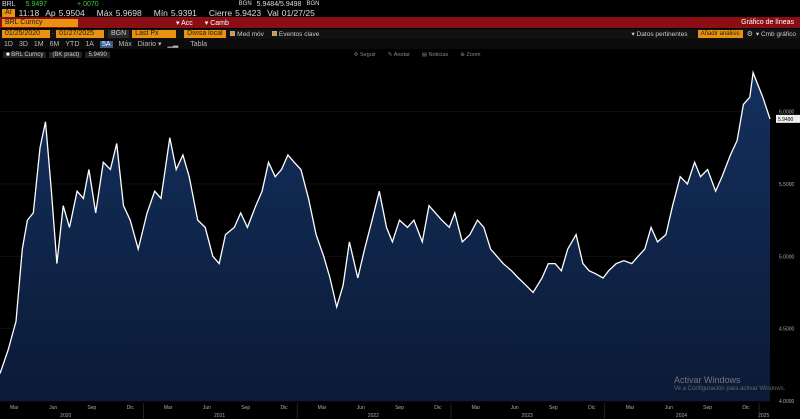 Image resolution: width=800 pixels, height=419 pixels. I want to click on tool-follow: ✣ Seguir, so click(365, 55).